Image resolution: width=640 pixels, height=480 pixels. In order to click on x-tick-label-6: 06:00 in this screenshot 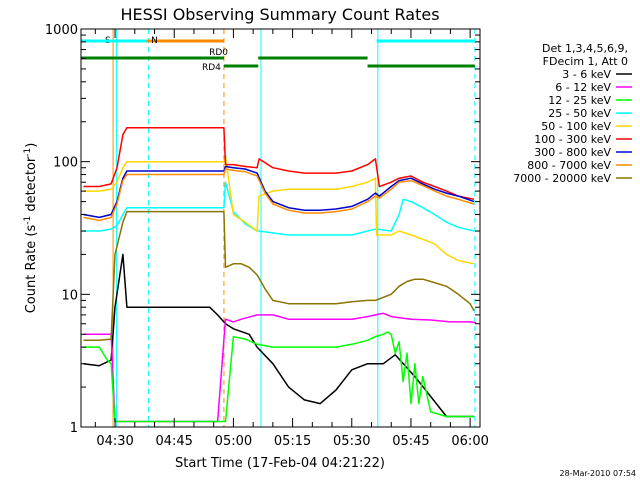, I will do `click(469, 441)`.